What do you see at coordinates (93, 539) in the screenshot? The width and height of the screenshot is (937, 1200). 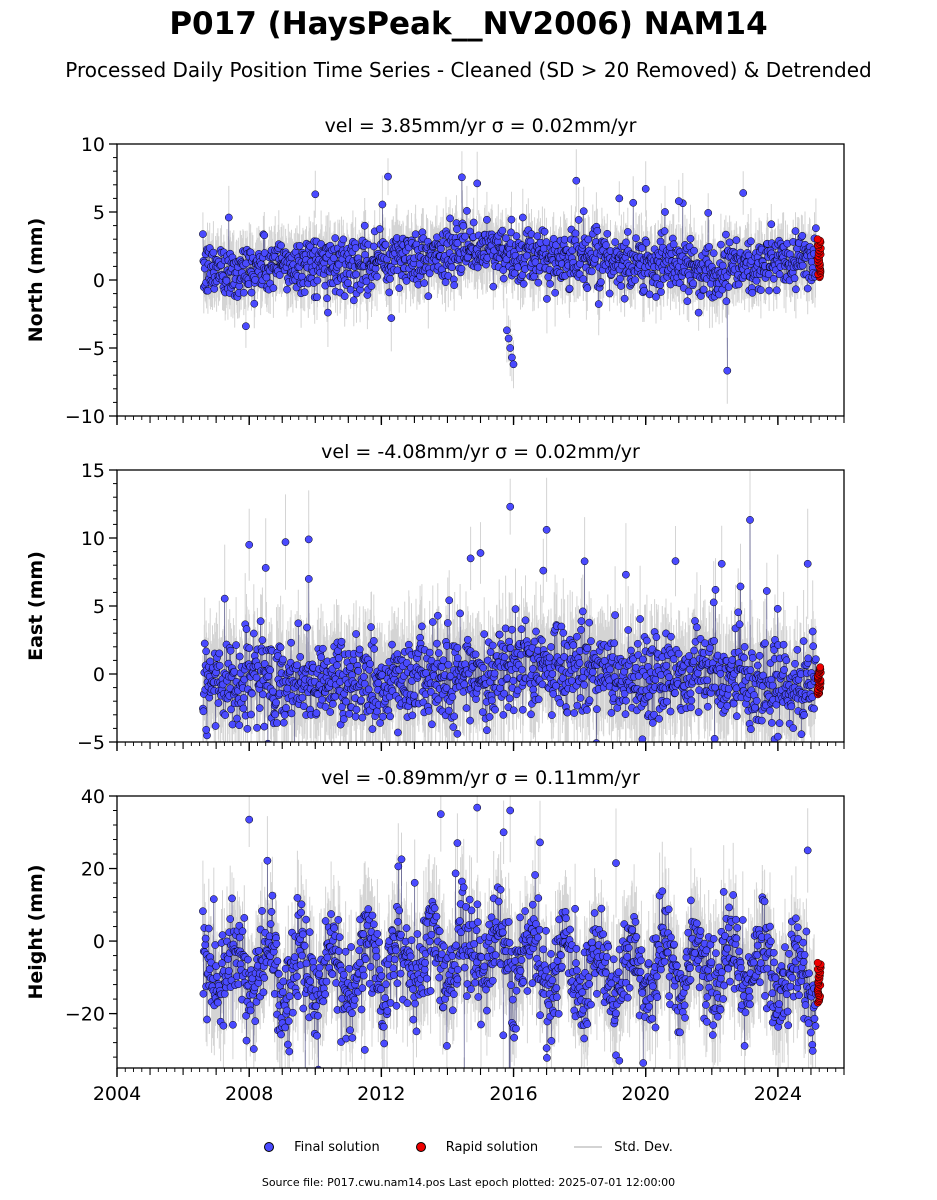 I see `y-tick-label: 10` at bounding box center [93, 539].